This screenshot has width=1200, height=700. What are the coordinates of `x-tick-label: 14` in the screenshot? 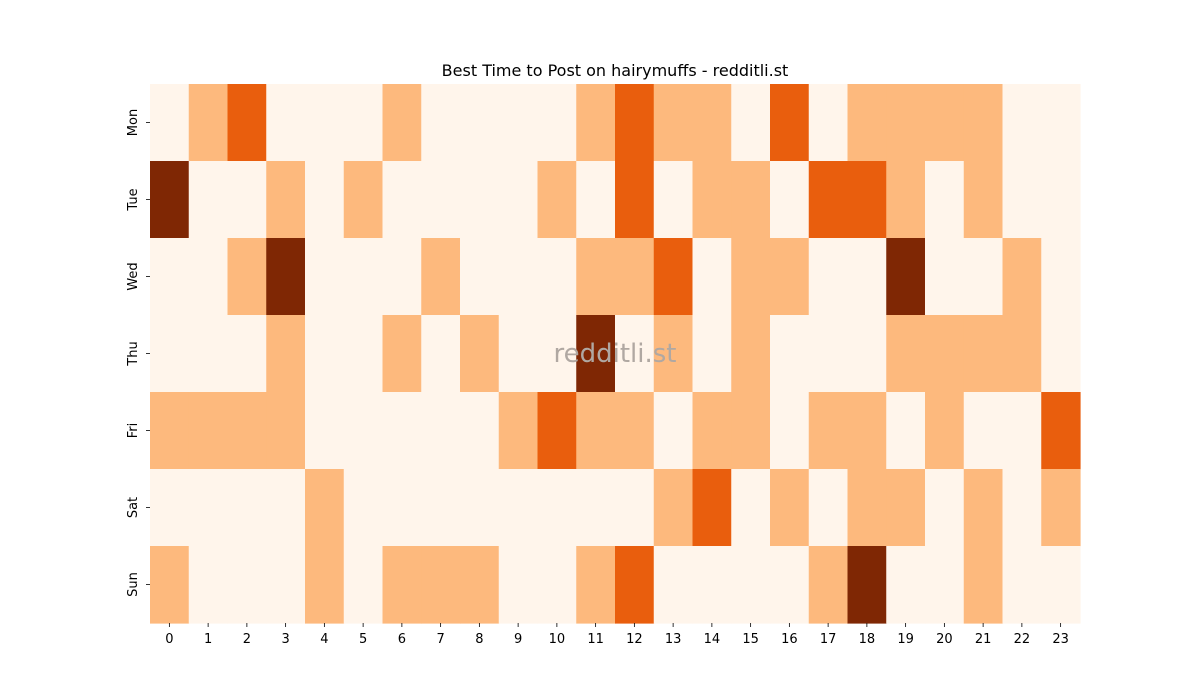 It's located at (712, 639).